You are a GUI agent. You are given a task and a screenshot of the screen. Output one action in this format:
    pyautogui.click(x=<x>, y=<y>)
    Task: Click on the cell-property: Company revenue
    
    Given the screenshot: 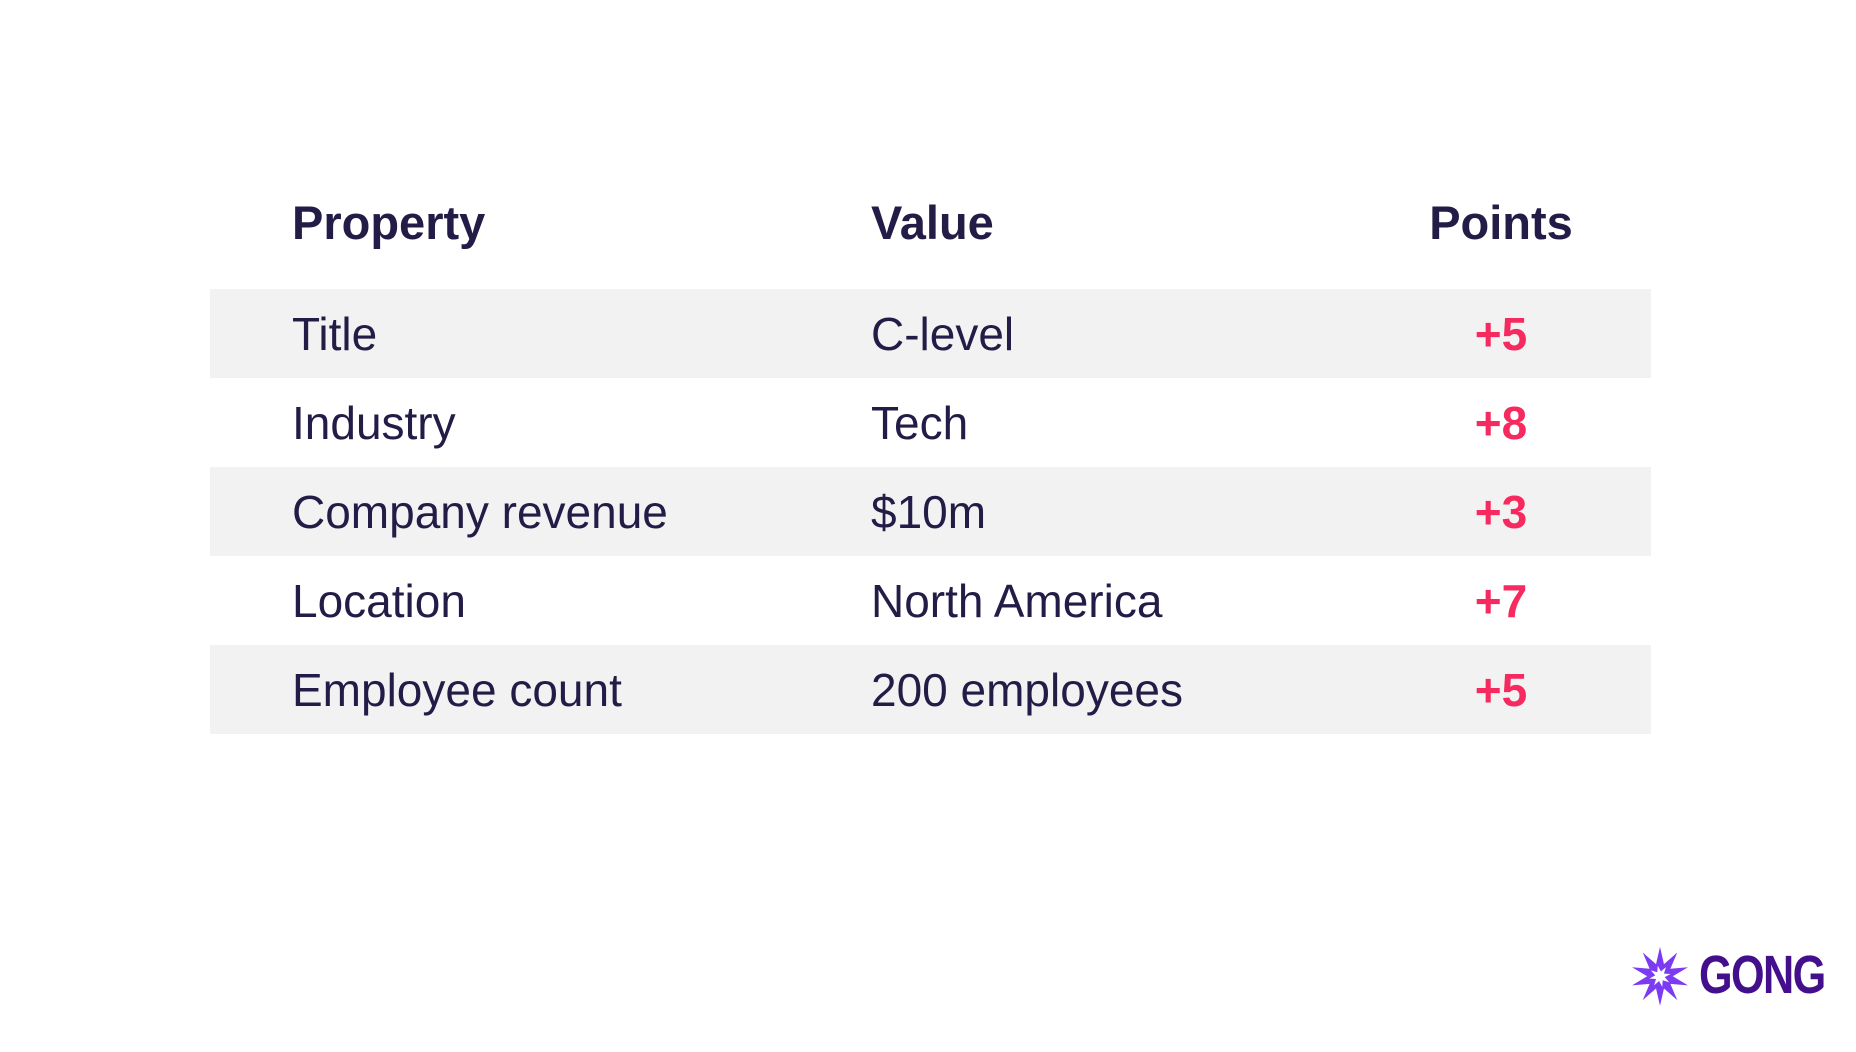 What is the action you would take?
    pyautogui.click(x=480, y=511)
    